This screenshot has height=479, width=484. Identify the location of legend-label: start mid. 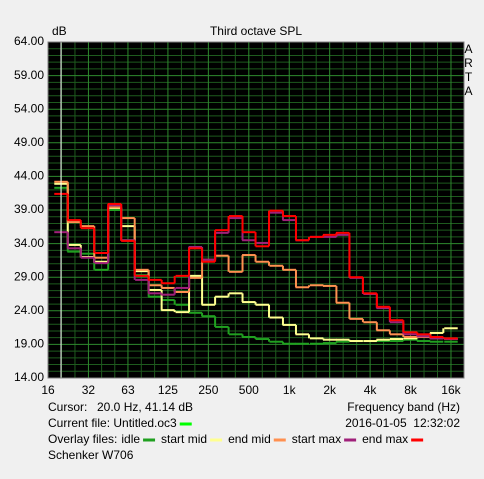
(184, 439).